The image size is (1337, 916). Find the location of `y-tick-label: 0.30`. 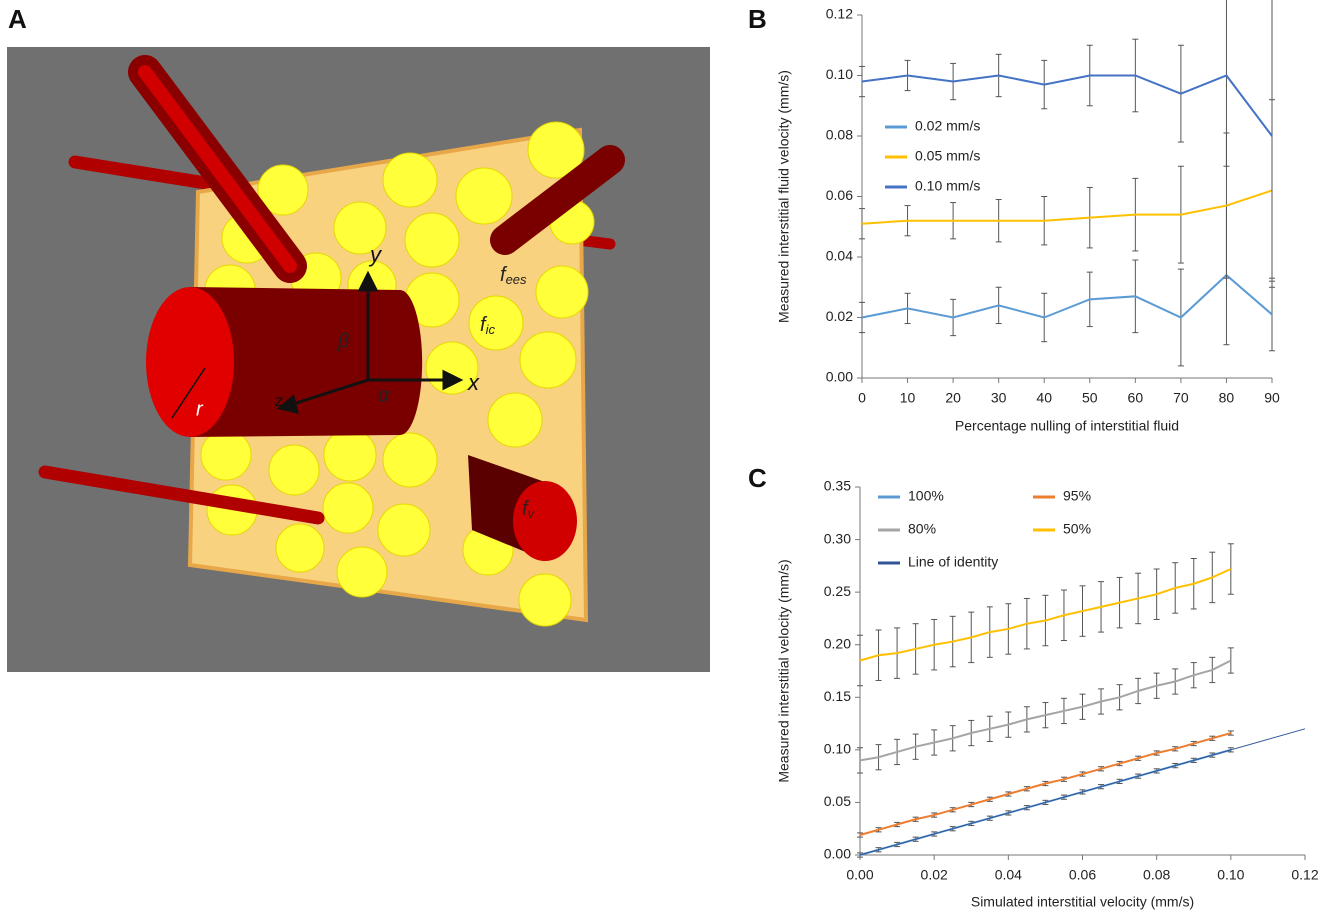

y-tick-label: 0.30 is located at coordinates (837, 538).